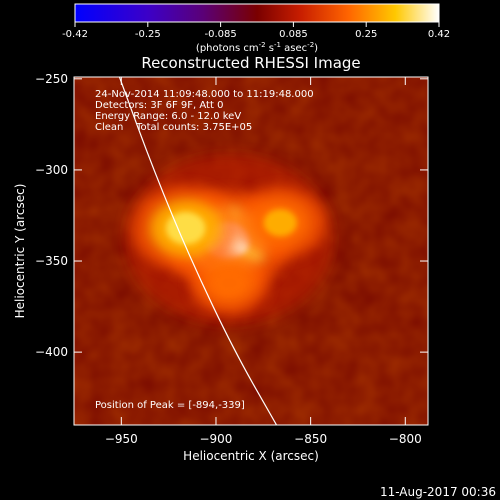  What do you see at coordinates (310, 439) in the screenshot?
I see `x-tick-label: −850` at bounding box center [310, 439].